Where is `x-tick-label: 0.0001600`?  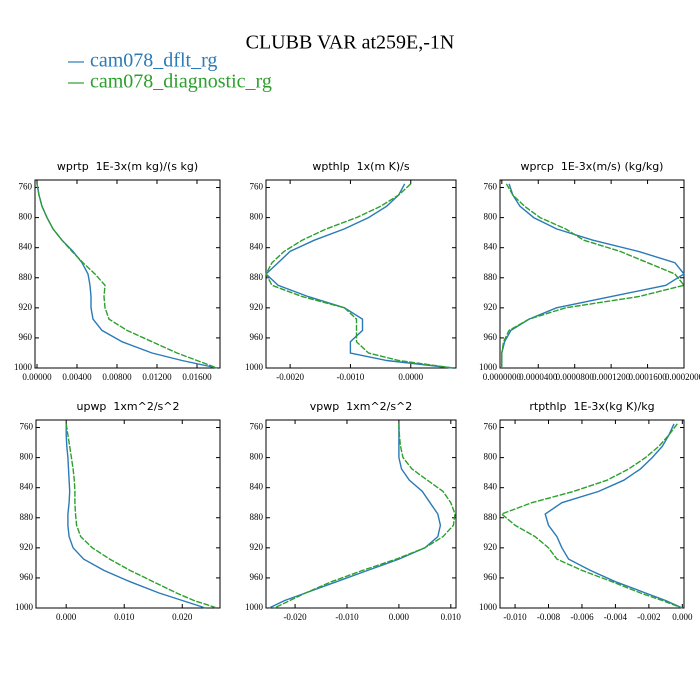
x-tick-label: 0.0001600 is located at coordinates (647, 377).